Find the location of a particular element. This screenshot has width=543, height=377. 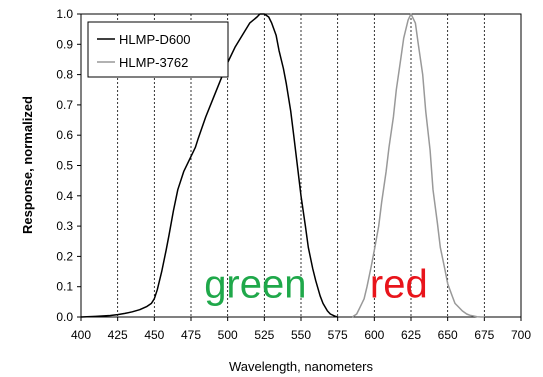

x-tick-label: 475 is located at coordinates (191, 335).